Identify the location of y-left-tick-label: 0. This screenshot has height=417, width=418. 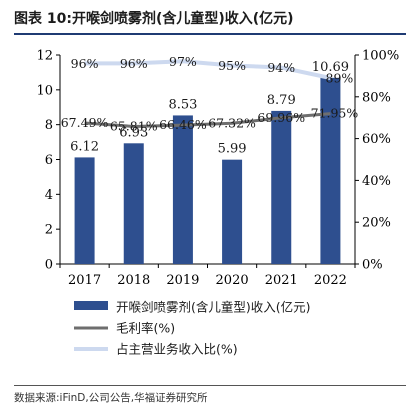
(49, 265).